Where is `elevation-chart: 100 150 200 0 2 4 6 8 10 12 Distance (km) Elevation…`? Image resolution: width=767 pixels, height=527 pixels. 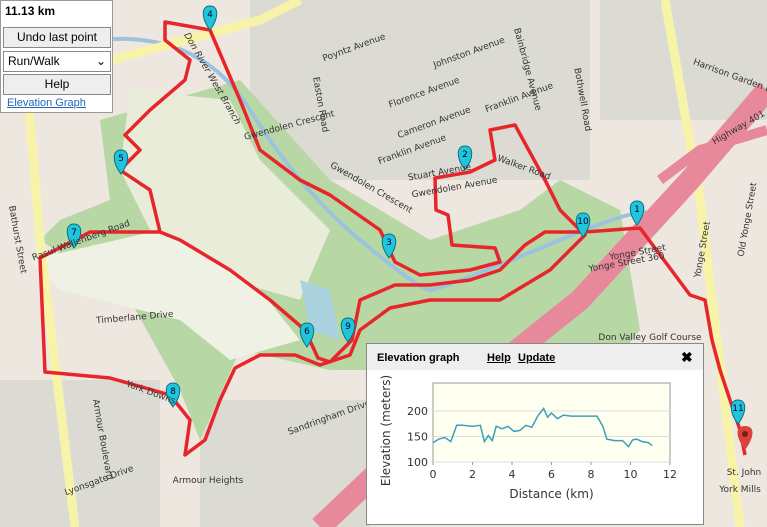 elevation-chart: 100 150 200 0 2 4 6 8 10 12 Distance (km) Elevation… is located at coordinates (528, 438).